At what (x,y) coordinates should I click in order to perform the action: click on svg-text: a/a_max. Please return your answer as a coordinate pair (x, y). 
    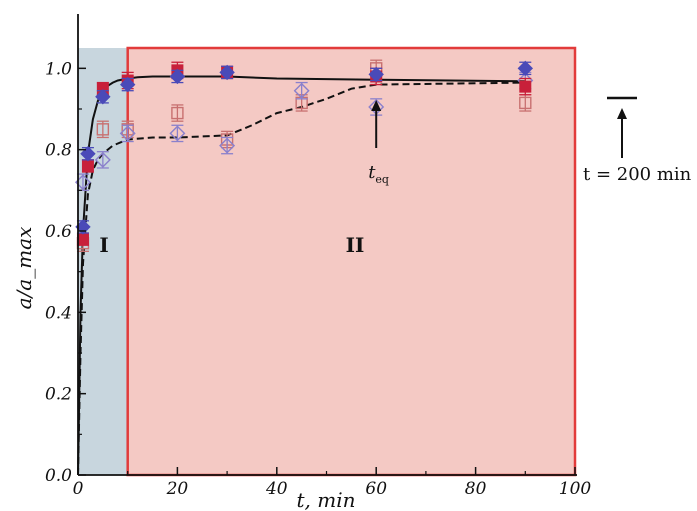
    Looking at the image, I should click on (24, 268).